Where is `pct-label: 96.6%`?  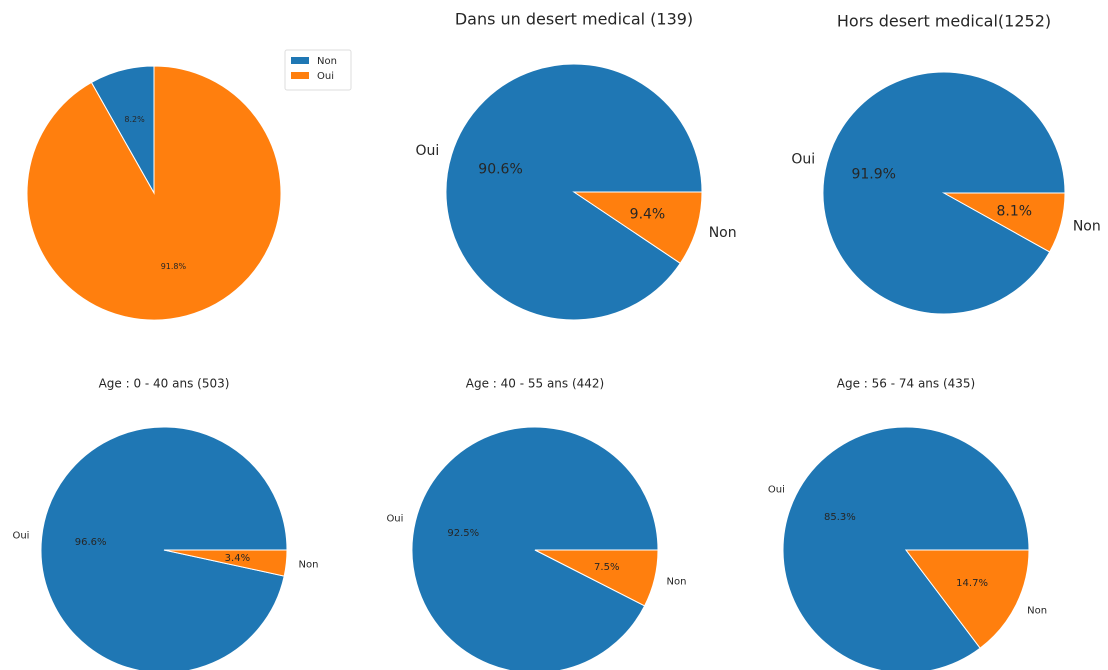 pct-label: 96.6% is located at coordinates (91, 542).